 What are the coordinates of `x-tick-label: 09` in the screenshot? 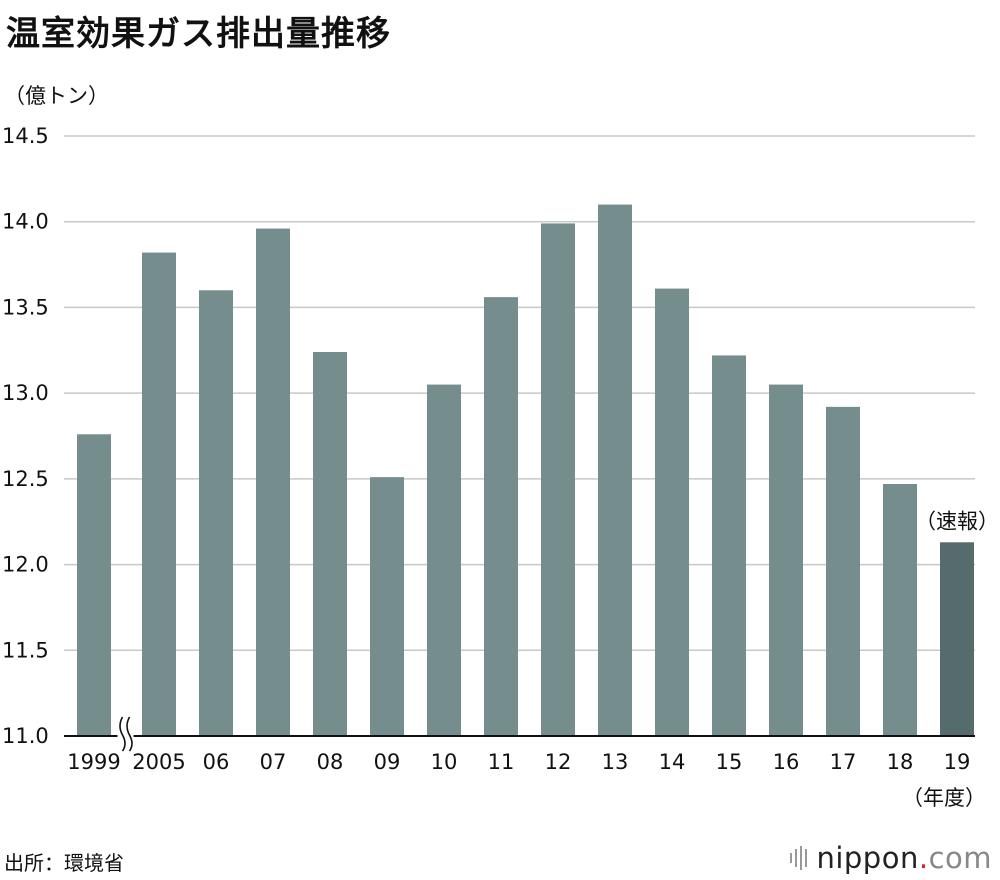 It's located at (387, 762).